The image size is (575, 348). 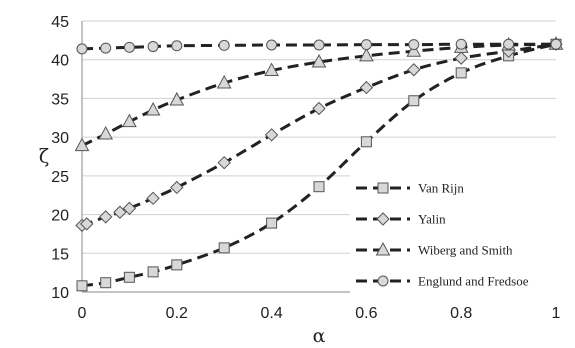 I want to click on series-circle, so click(x=319, y=46).